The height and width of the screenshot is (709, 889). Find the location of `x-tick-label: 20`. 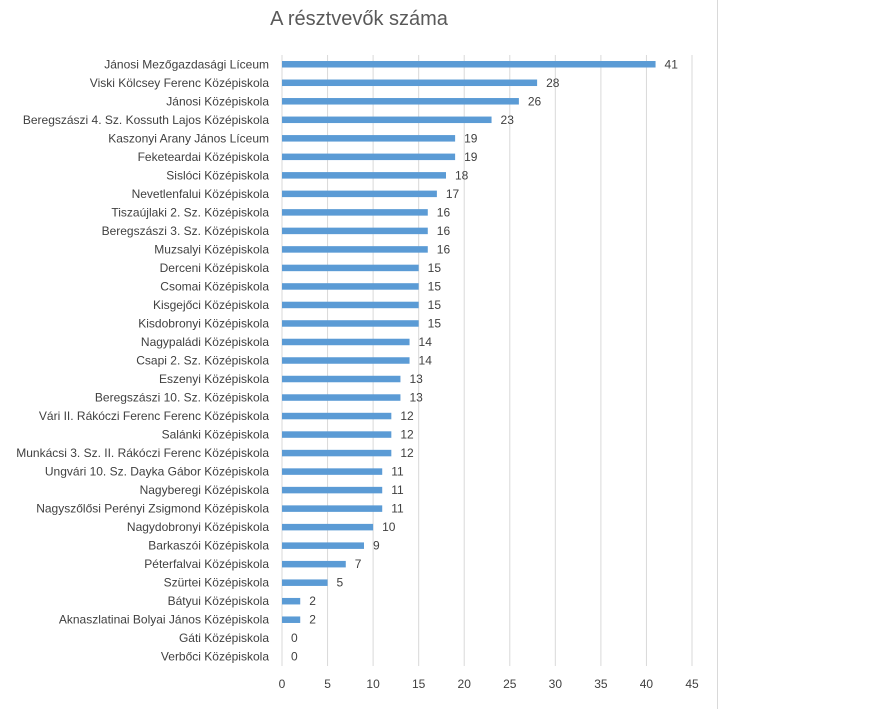

x-tick-label: 20 is located at coordinates (465, 684).